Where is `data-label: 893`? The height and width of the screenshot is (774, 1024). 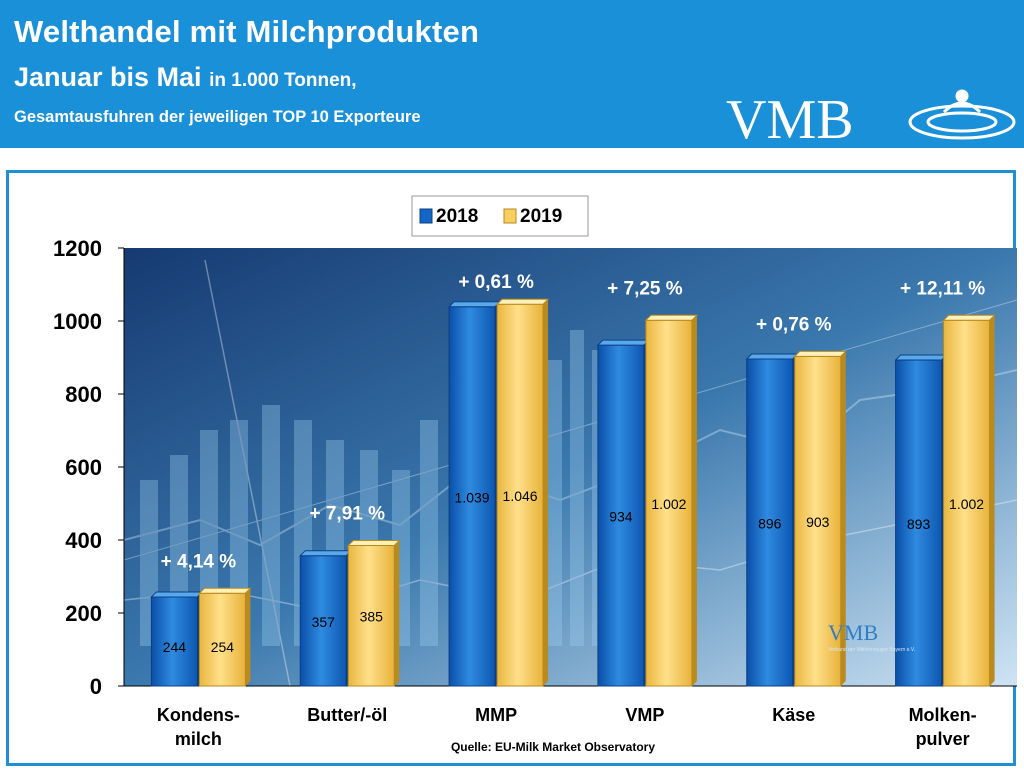 data-label: 893 is located at coordinates (919, 524).